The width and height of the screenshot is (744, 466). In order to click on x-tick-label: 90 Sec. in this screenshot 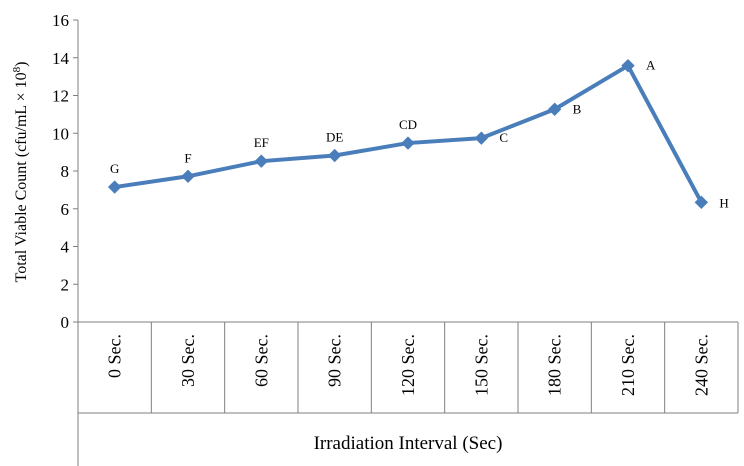, I will do `click(335, 360)`.